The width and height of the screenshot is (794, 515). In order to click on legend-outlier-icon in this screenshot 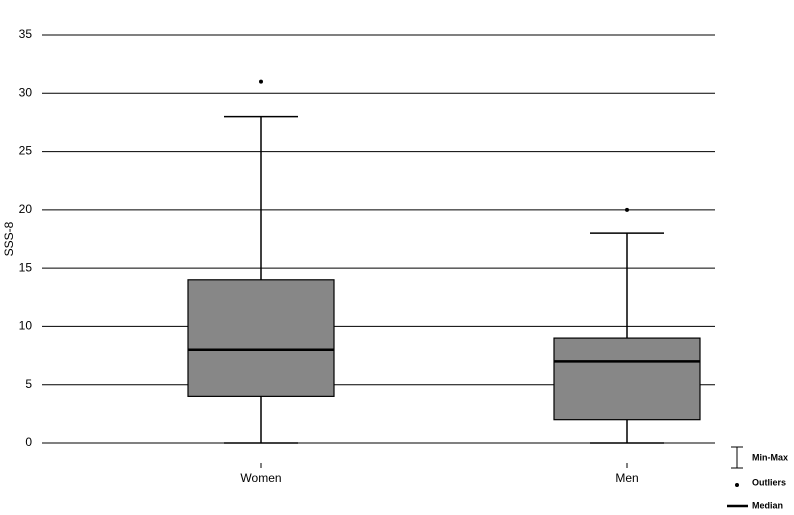, I will do `click(737, 485)`.